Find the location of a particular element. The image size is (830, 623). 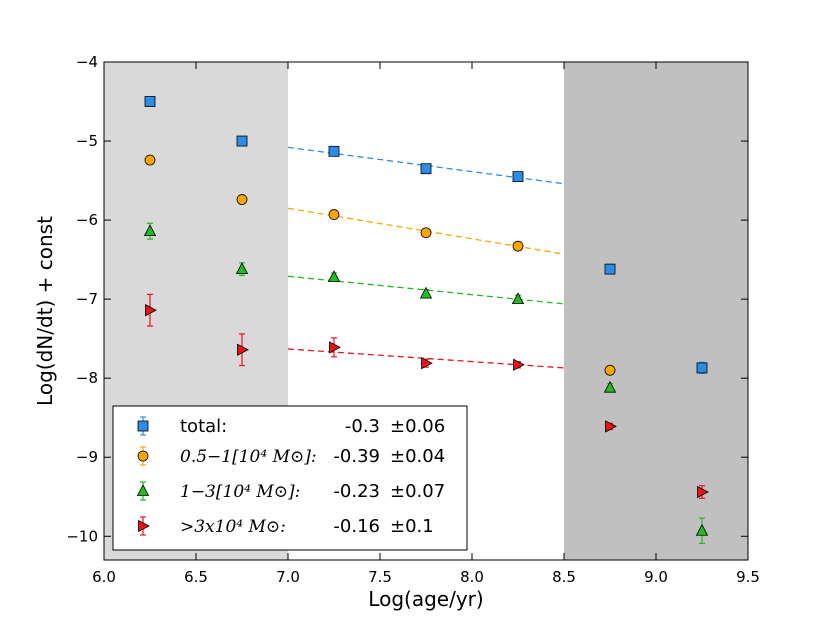

y-tick-label: −5 is located at coordinates (87, 141).